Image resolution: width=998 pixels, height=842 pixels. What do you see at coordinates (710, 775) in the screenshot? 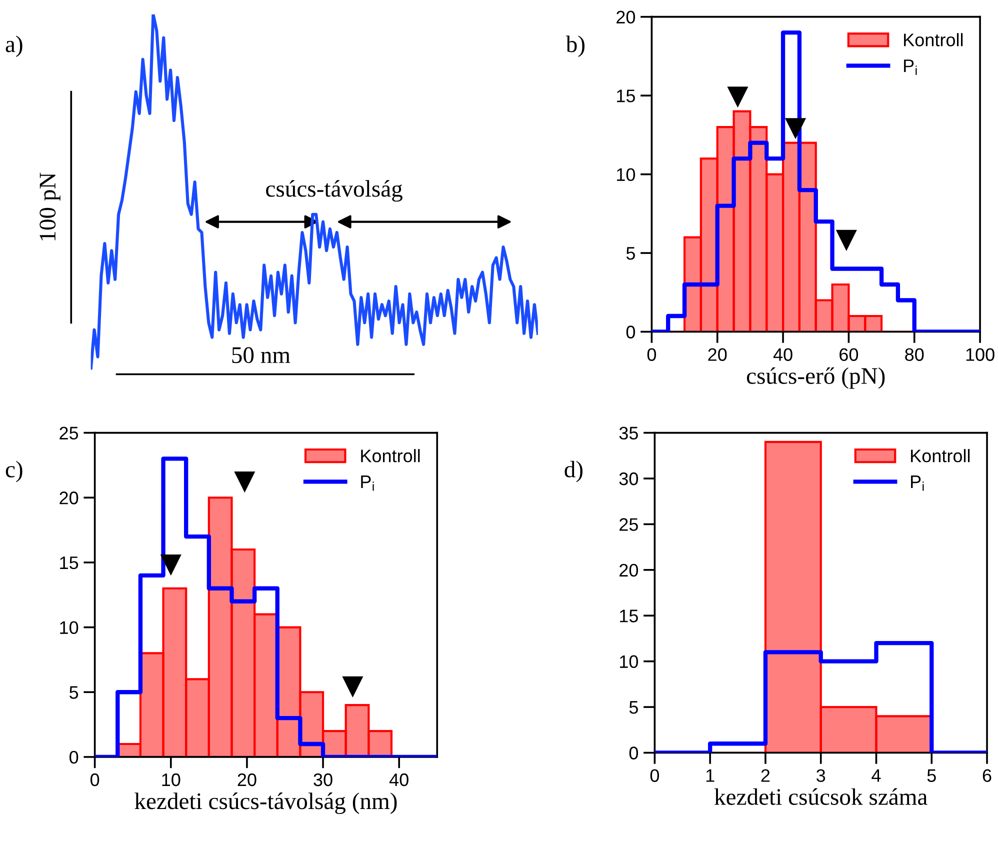
I see `x-tick-label: 1` at bounding box center [710, 775].